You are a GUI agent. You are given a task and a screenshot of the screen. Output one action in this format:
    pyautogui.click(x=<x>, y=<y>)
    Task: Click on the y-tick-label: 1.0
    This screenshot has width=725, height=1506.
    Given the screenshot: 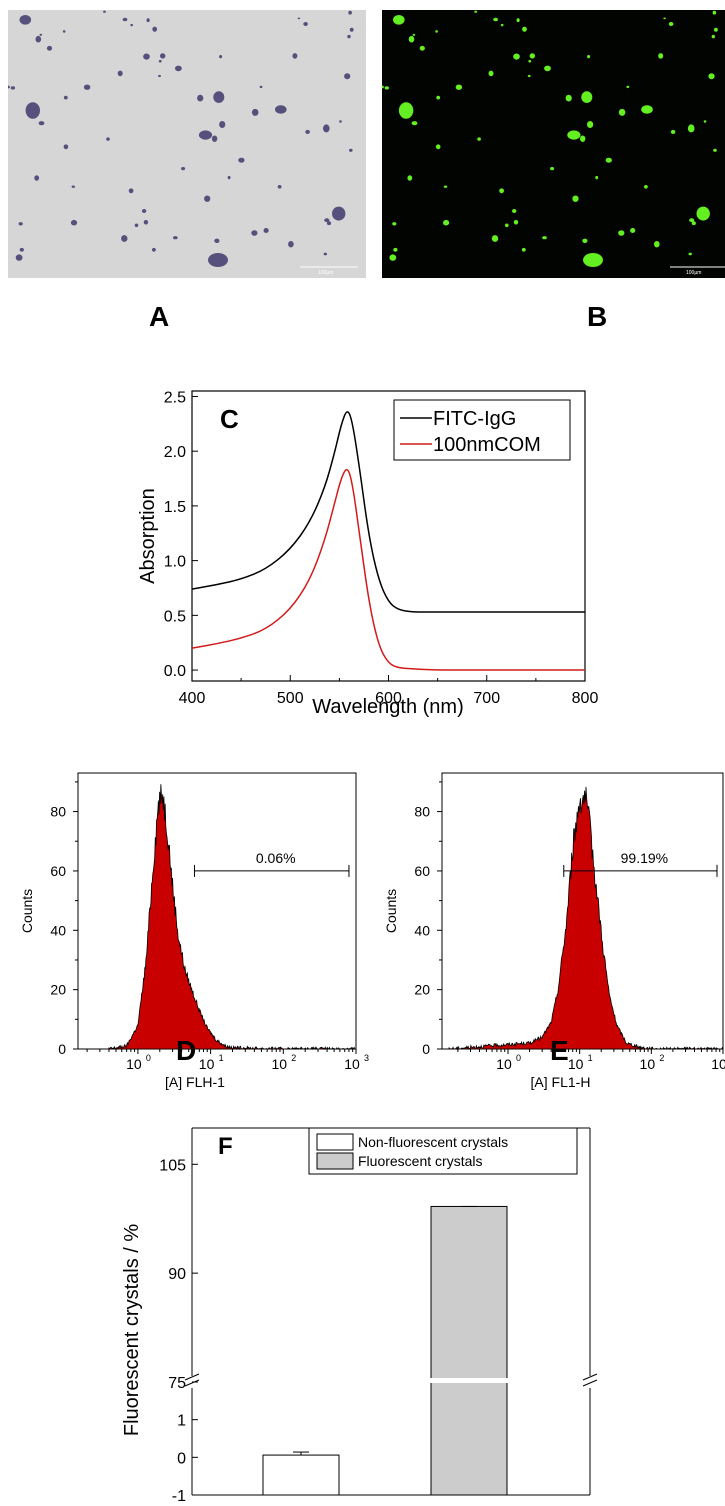 What is the action you would take?
    pyautogui.click(x=175, y=562)
    